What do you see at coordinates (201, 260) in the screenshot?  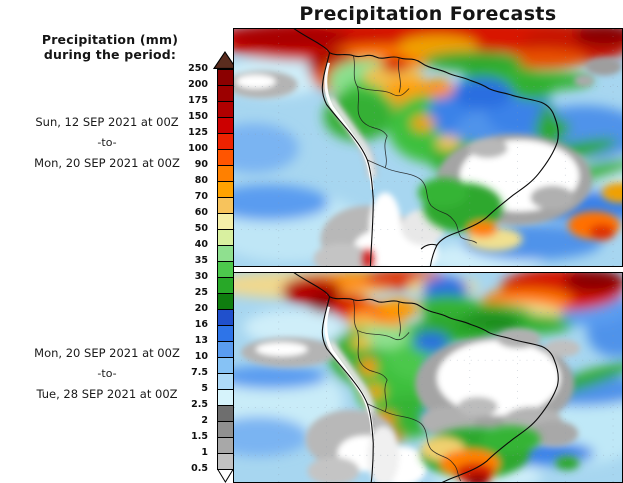 I see `colorbar-tick-label: 35` at bounding box center [201, 260].